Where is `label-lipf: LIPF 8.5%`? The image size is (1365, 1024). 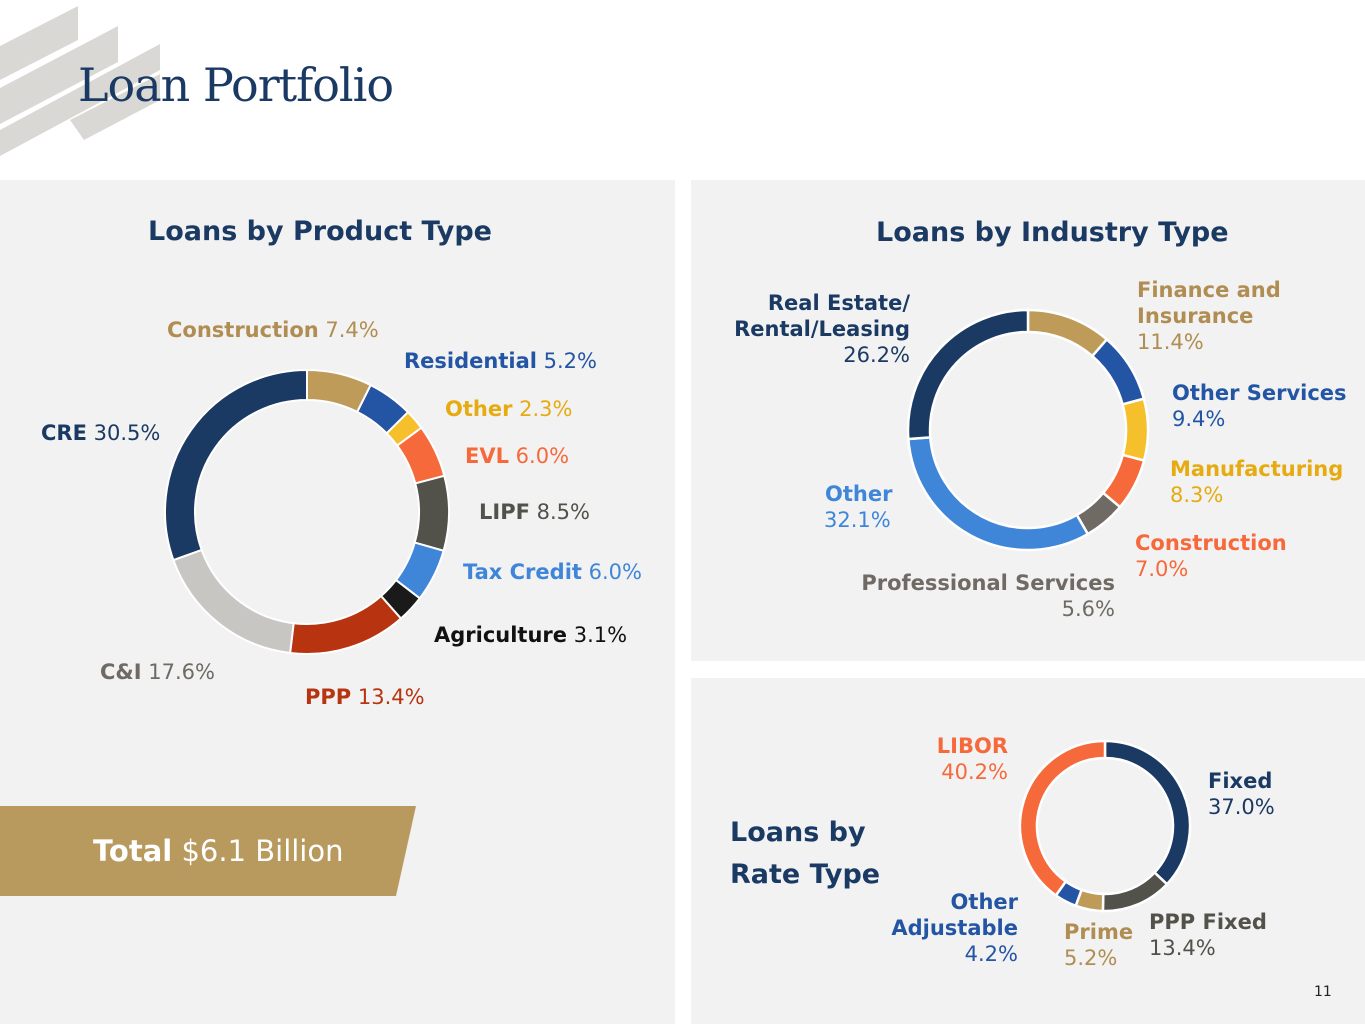 label-lipf: LIPF 8.5% is located at coordinates (534, 512).